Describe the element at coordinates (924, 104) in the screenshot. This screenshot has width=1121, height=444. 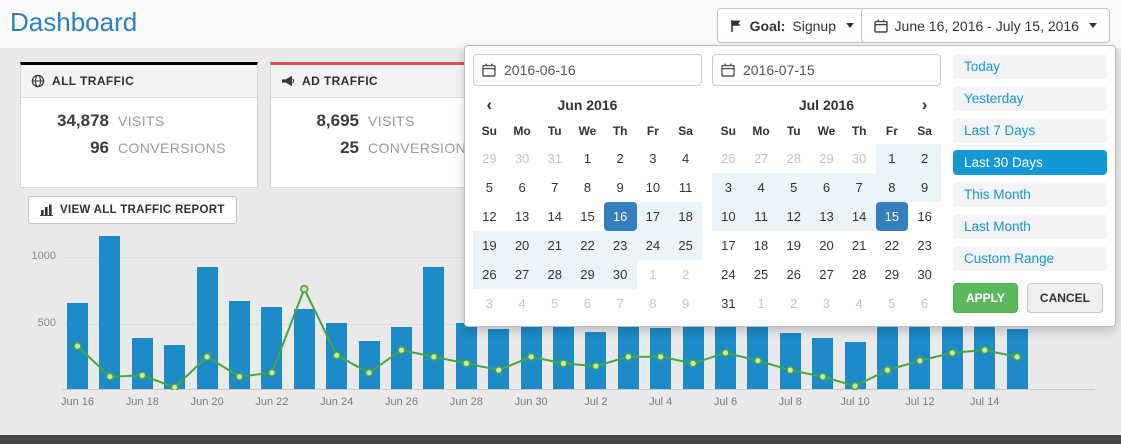
I see `next-month-icon: ›` at that location.